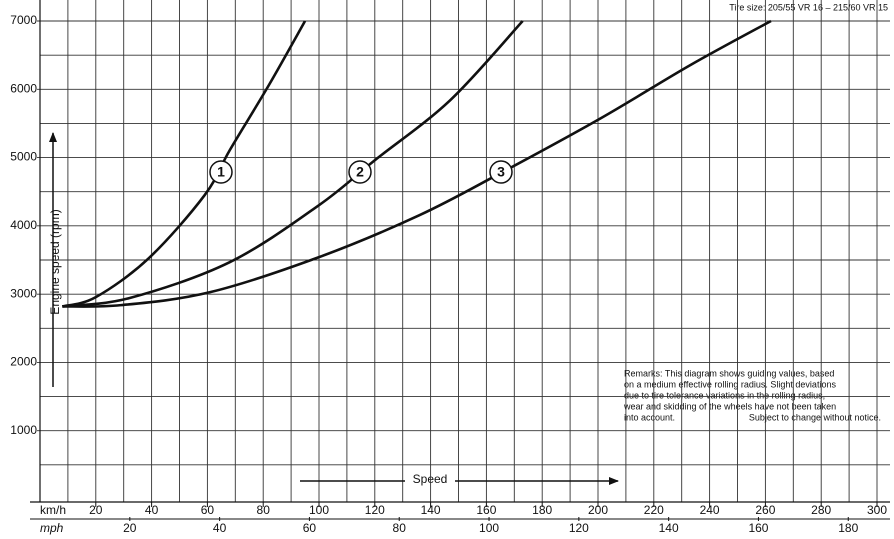  I want to click on x-tick-label: 260, so click(765, 510).